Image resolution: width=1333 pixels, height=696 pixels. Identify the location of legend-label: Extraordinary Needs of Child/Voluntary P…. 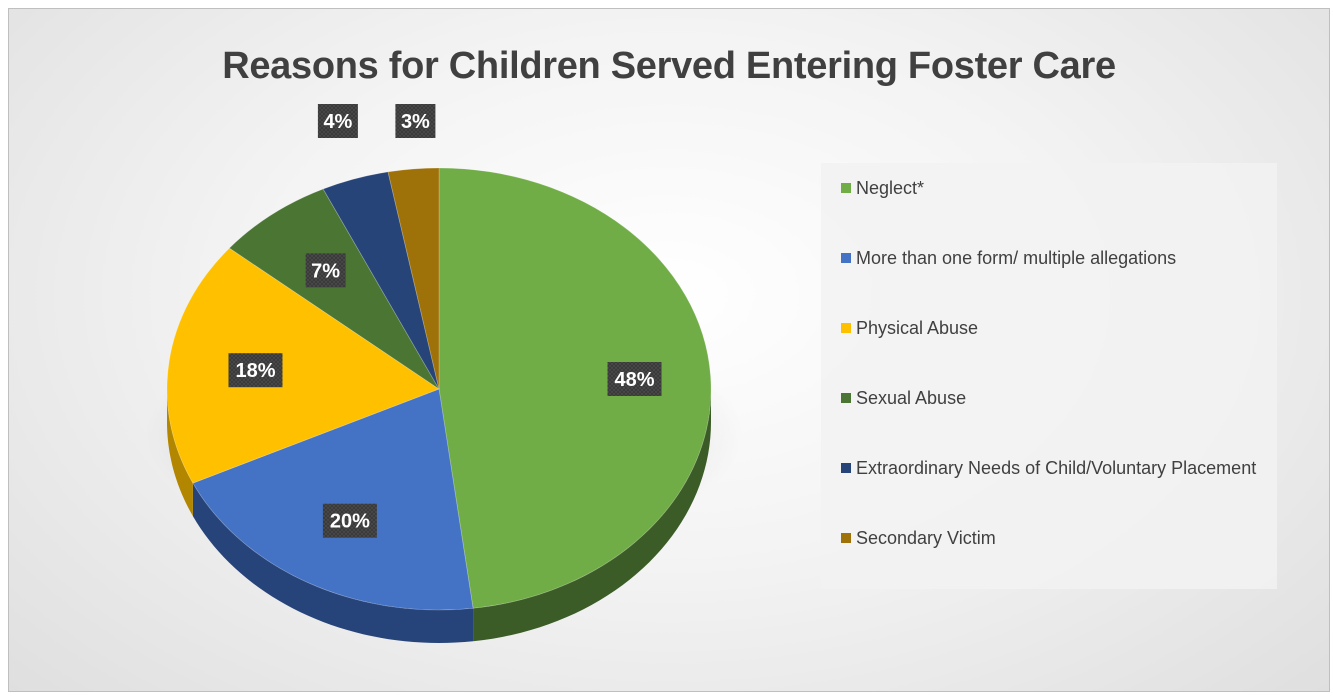
(1056, 468).